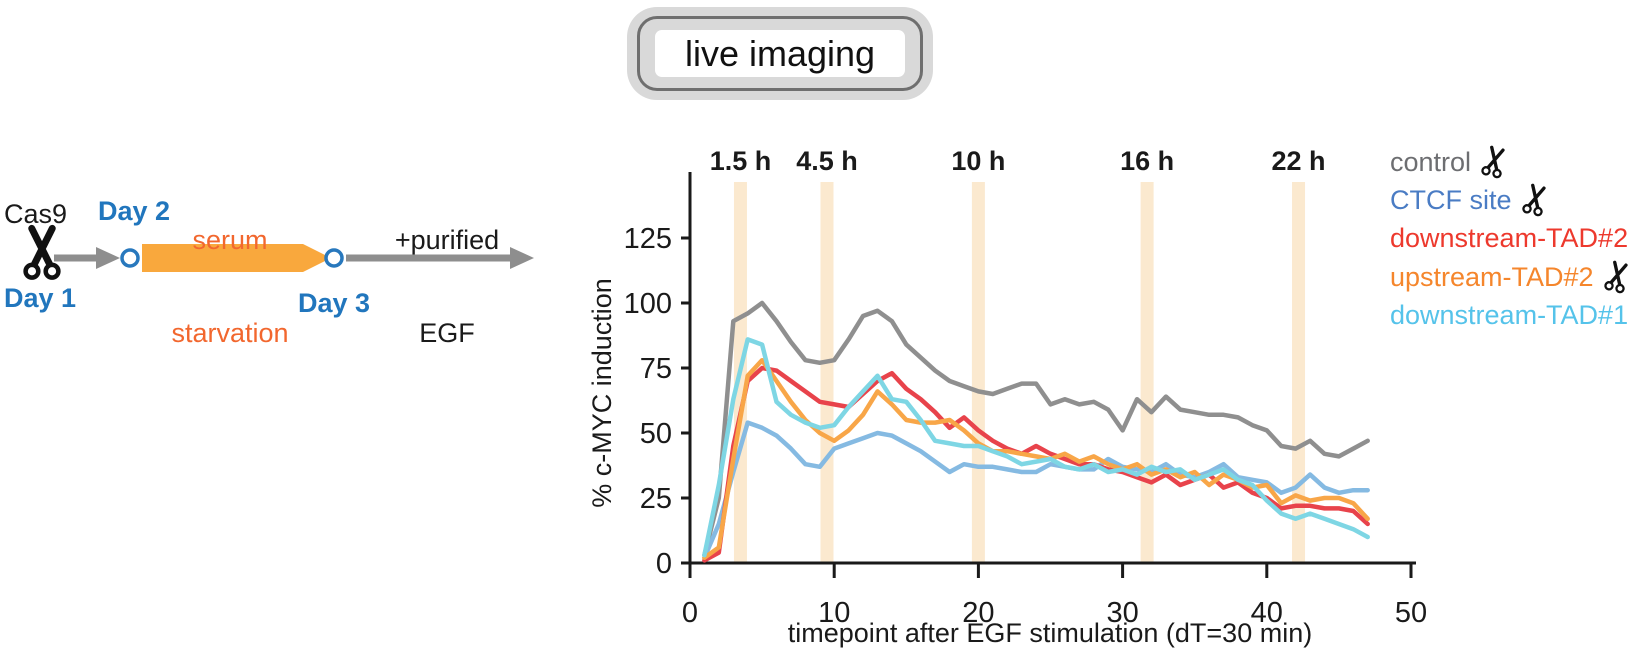 The height and width of the screenshot is (666, 1638). What do you see at coordinates (1267, 613) in the screenshot?
I see `x-tick-label: 40` at bounding box center [1267, 613].